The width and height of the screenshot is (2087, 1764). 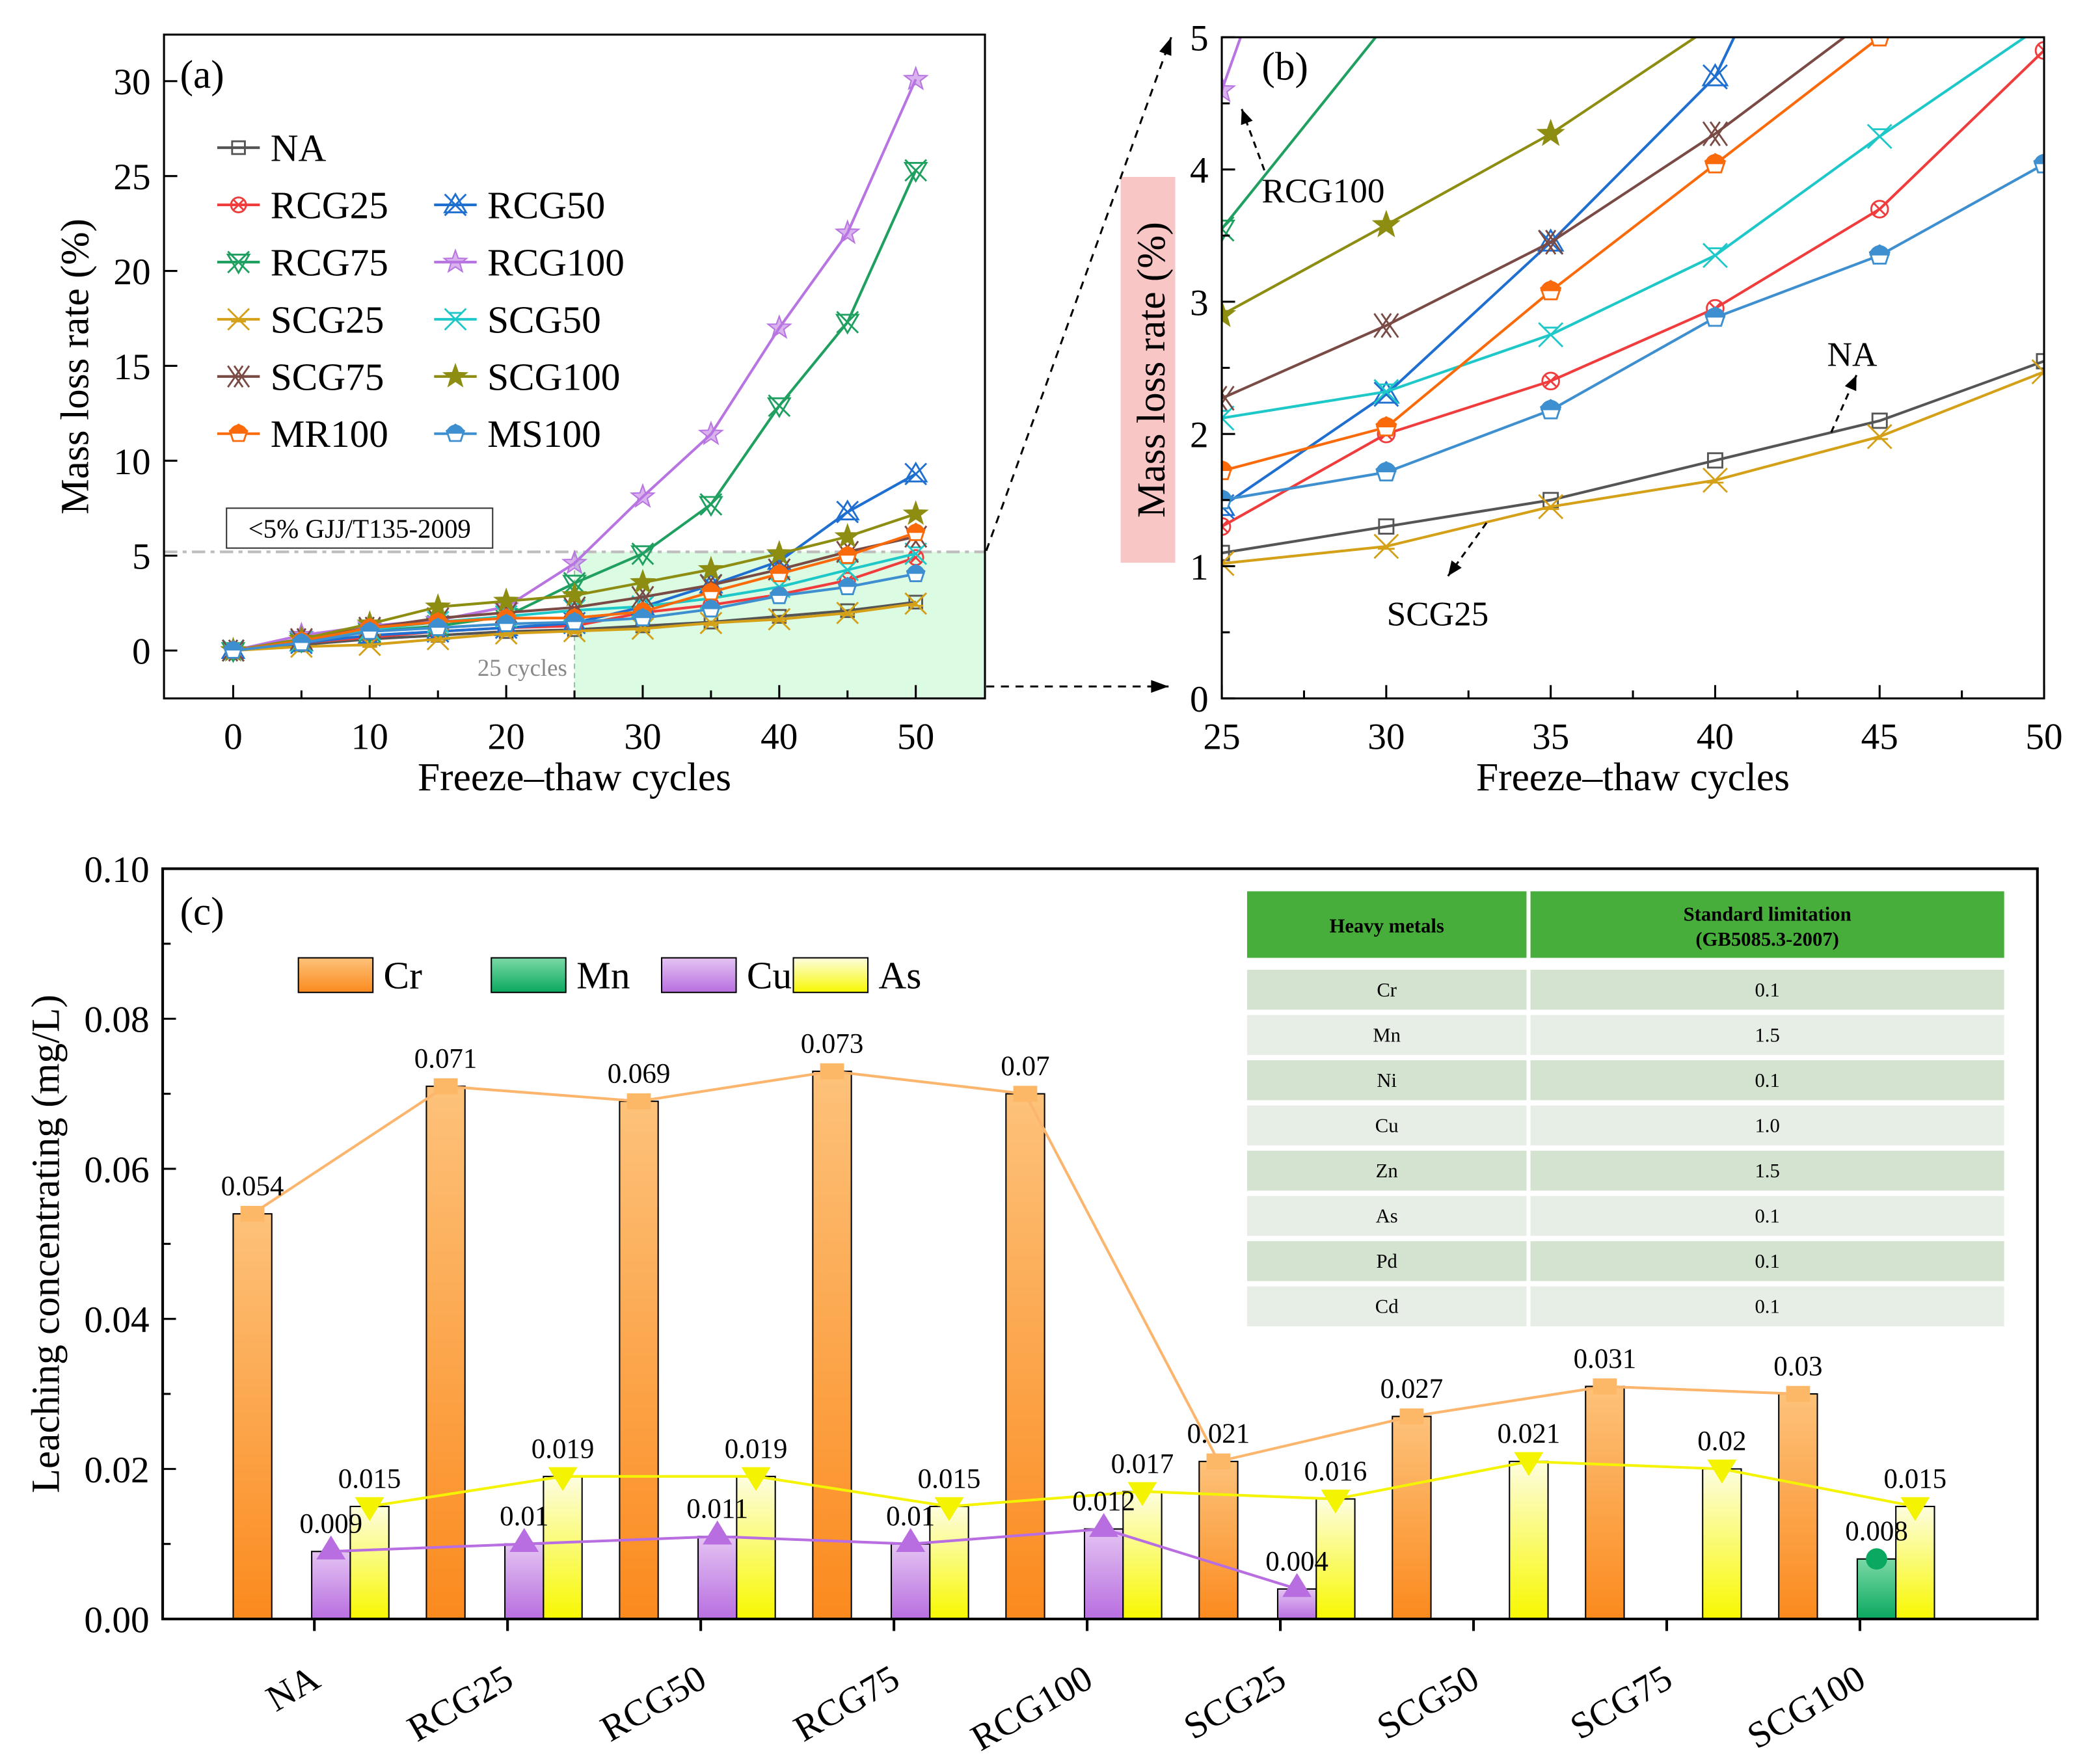 I want to click on na-arrow-head, so click(x=1850, y=383).